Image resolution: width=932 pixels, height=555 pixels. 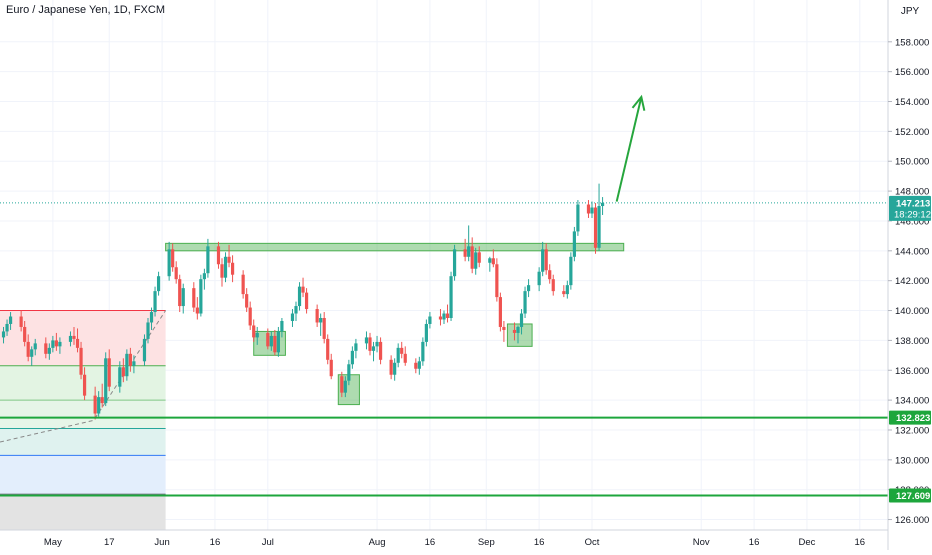 I want to click on projection-arrow-head, so click(x=638, y=102).